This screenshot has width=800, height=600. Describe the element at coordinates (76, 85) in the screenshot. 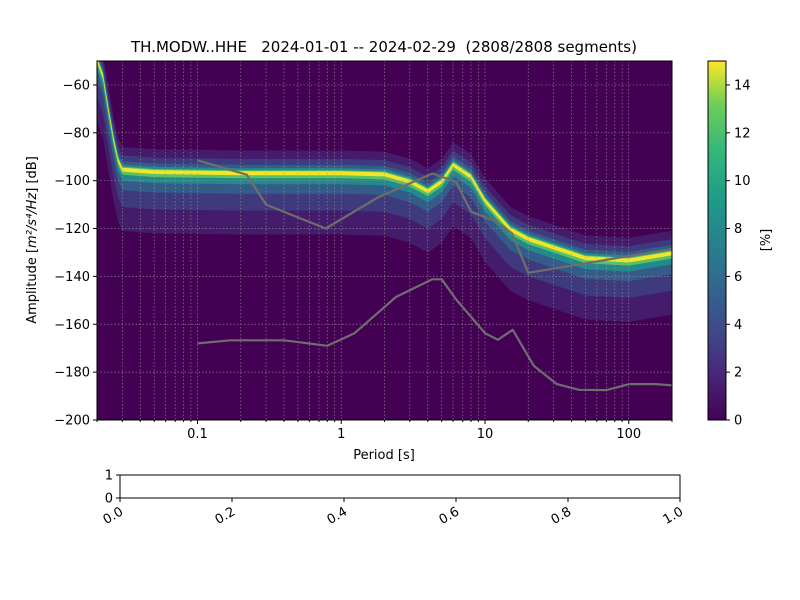

I see `y-tick-label: −60` at that location.